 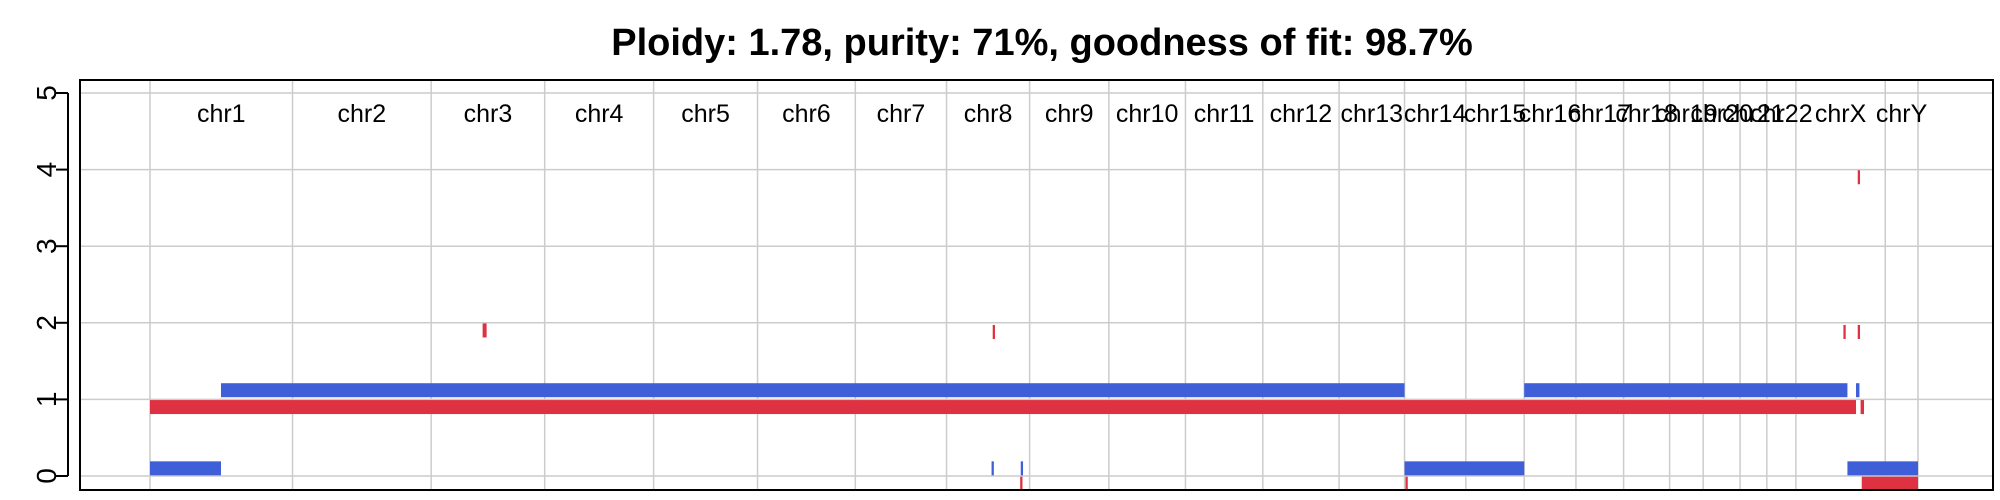 I want to click on chromosome-label-chr8: chr8, so click(x=988, y=114).